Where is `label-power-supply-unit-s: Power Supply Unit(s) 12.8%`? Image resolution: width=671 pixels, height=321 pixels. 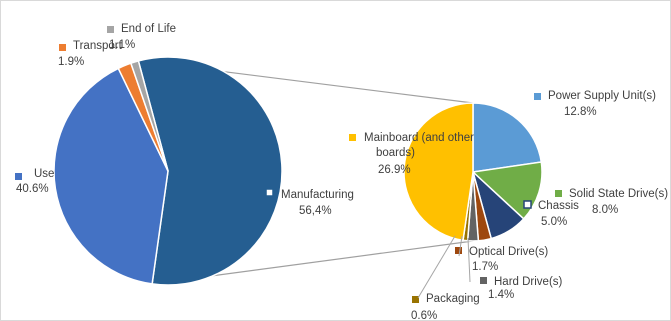 label-power-supply-unit-s: Power Supply Unit(s) 12.8% is located at coordinates (595, 104).